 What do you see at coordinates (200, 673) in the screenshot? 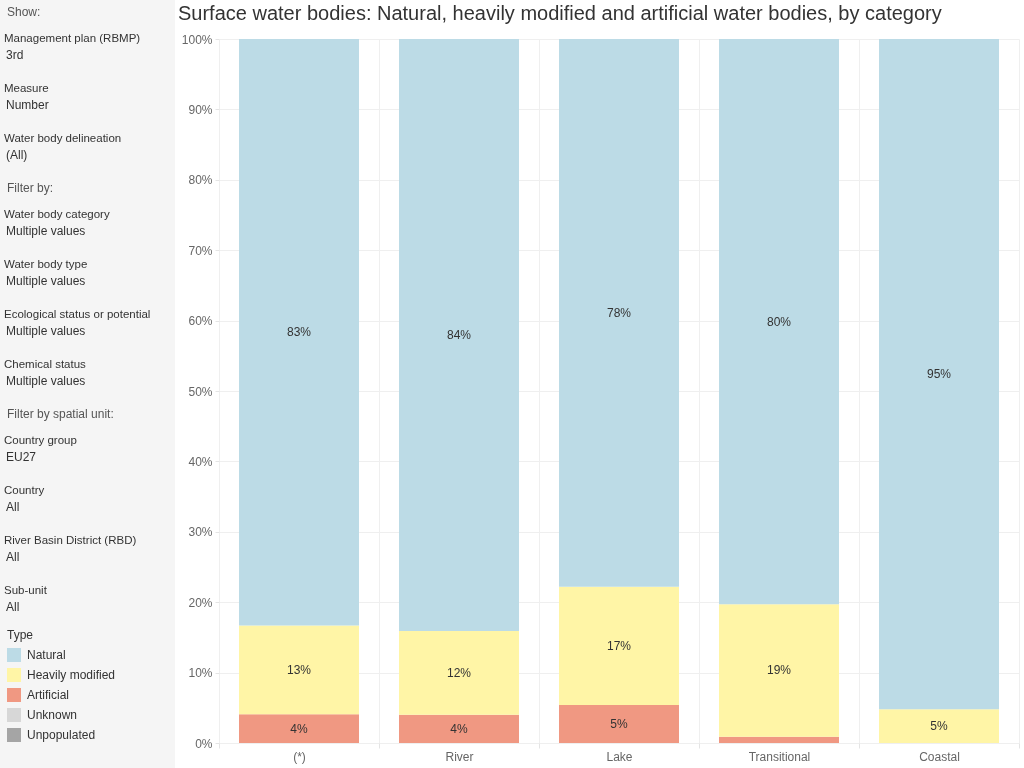
I see `y-tick-label: 10%` at bounding box center [200, 673].